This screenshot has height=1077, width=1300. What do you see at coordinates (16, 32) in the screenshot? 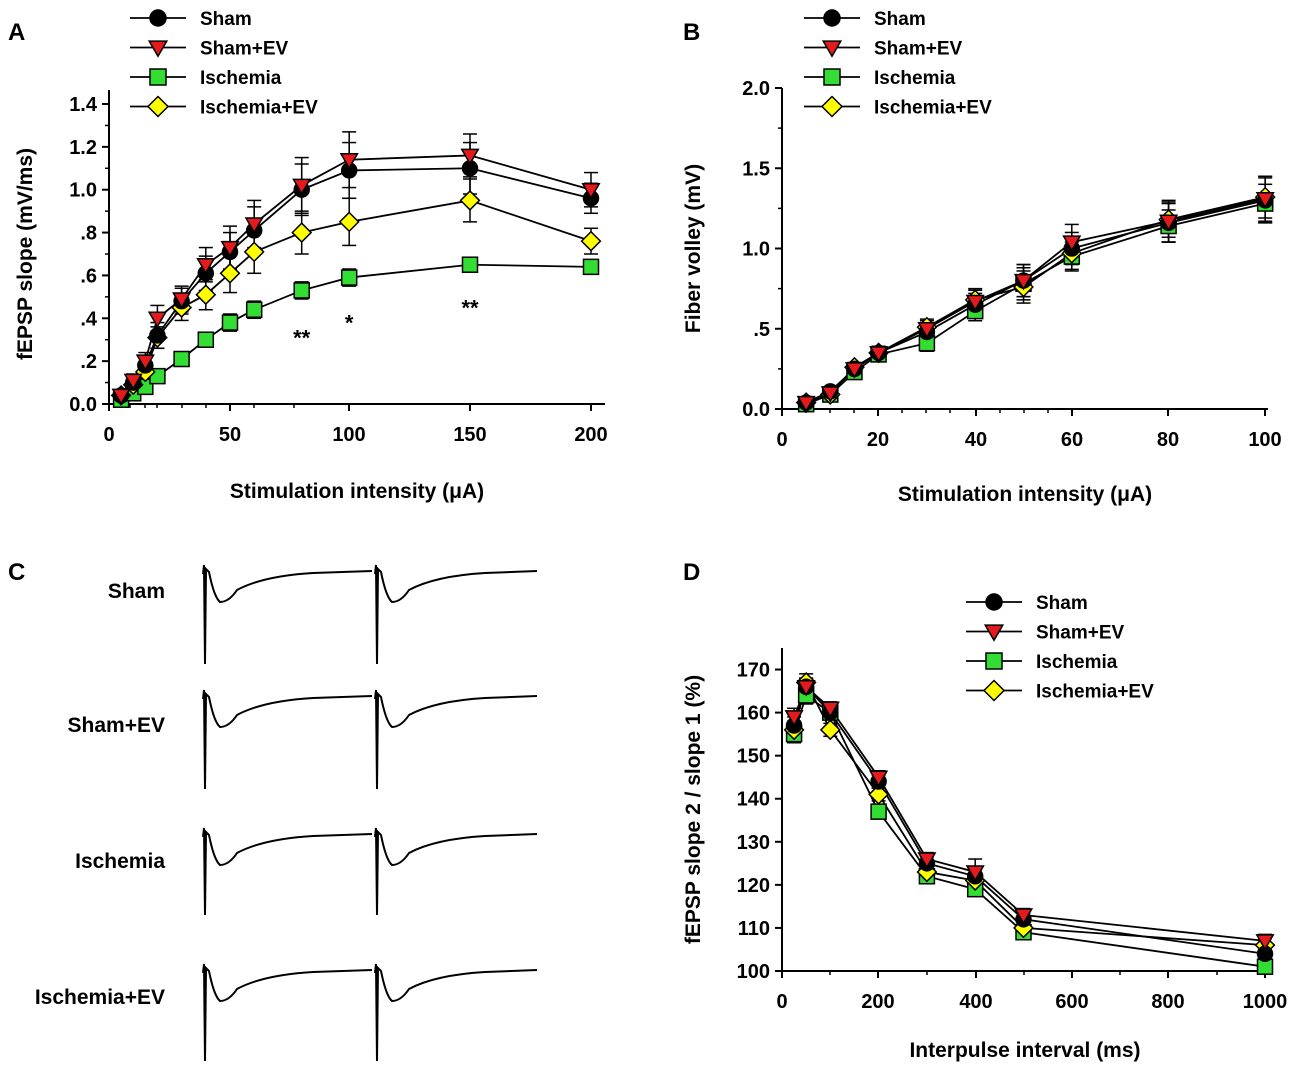
I see `panel-letter-a: A` at bounding box center [16, 32].